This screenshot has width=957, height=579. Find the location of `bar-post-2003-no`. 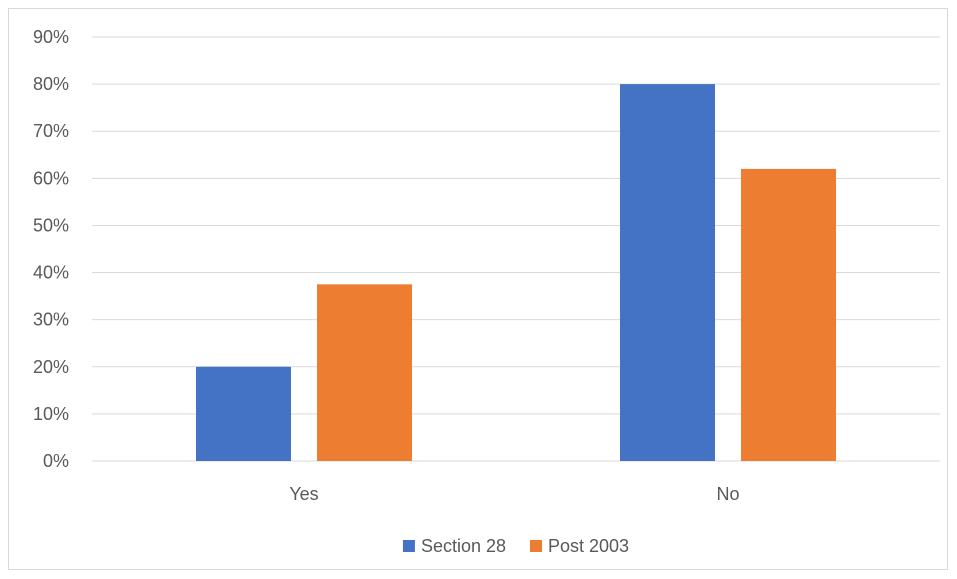

bar-post-2003-no is located at coordinates (788, 314).